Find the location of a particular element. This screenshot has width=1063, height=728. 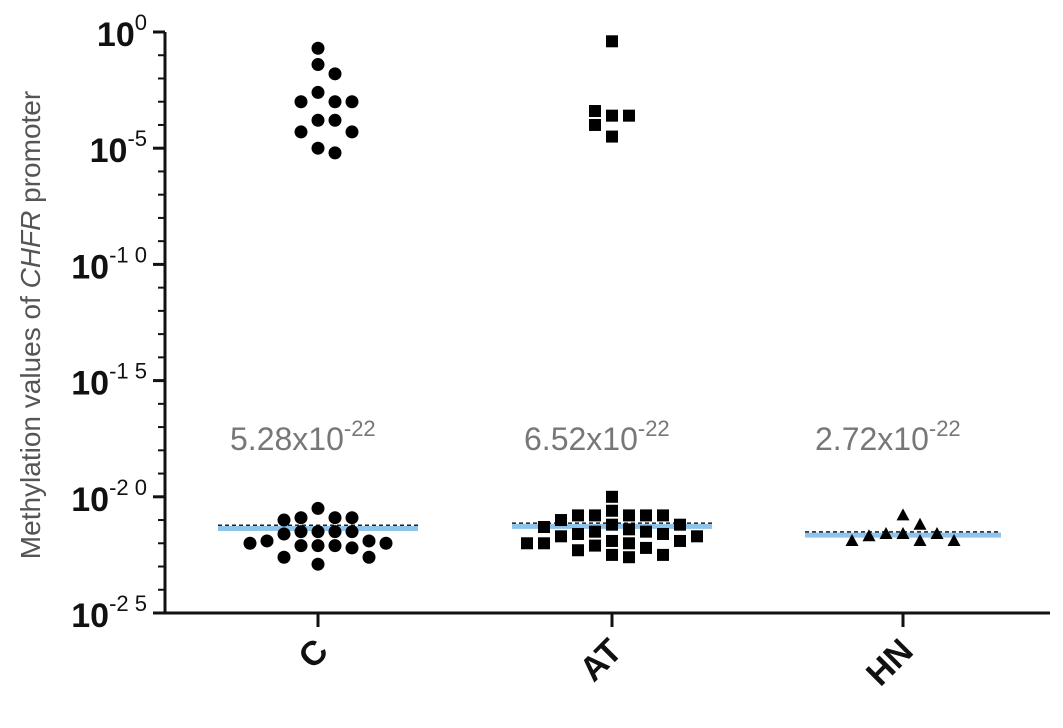

y-axis-label-gene: CHFR is located at coordinates (30, 250).